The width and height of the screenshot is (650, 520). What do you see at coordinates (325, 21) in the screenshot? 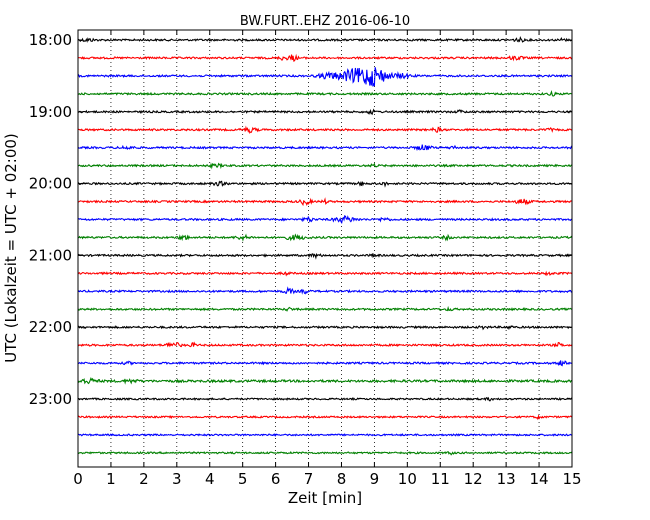
I see `chart-title: BW.FURT..EHZ 2016-06-10` at bounding box center [325, 21].